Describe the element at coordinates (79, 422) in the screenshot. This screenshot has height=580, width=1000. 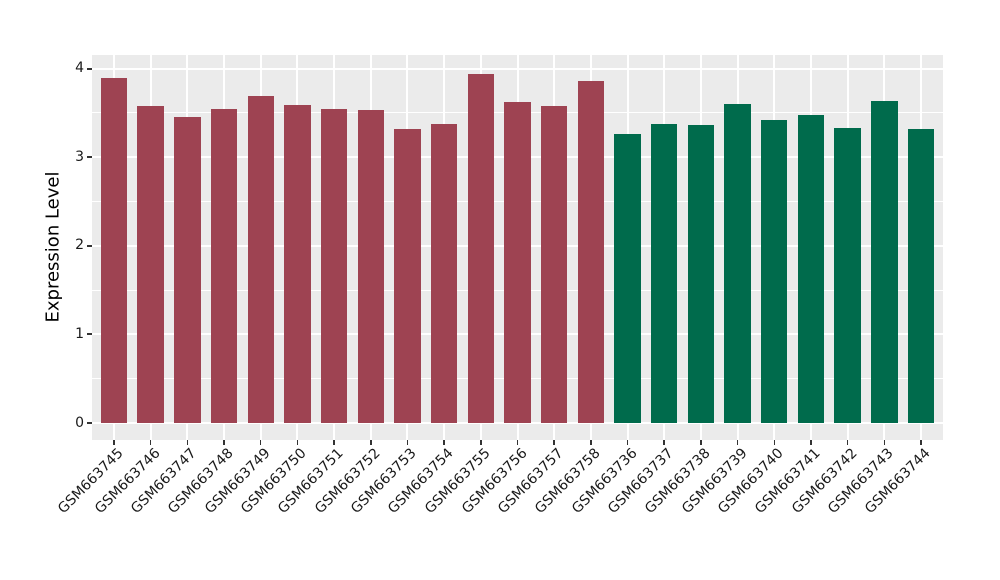
I see `y-tick-label: 0` at that location.